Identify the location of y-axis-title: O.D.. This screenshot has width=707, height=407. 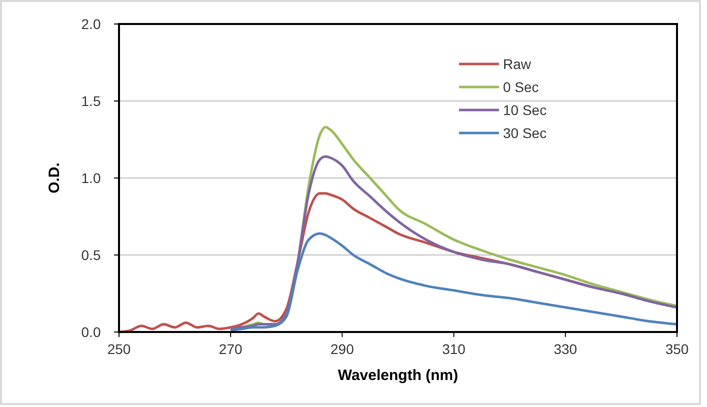
(54, 178).